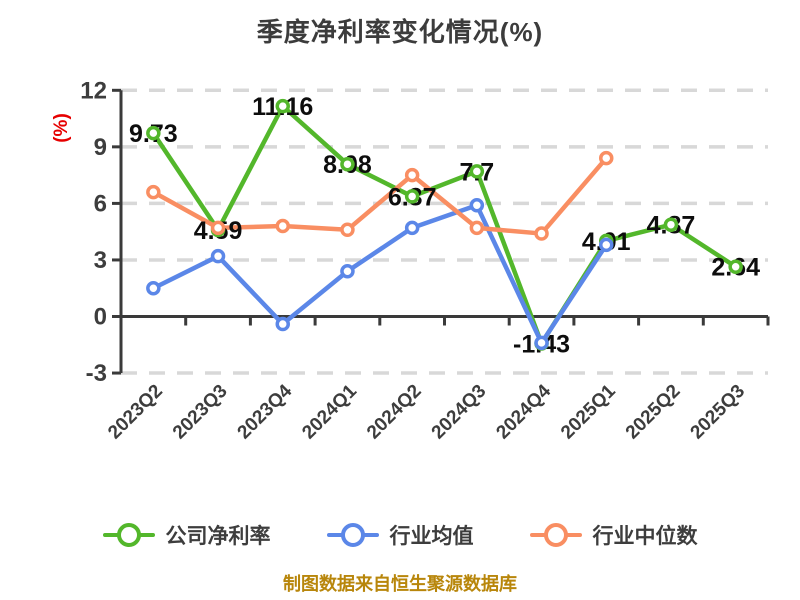  I want to click on y-tick-label: 0, so click(100, 317).